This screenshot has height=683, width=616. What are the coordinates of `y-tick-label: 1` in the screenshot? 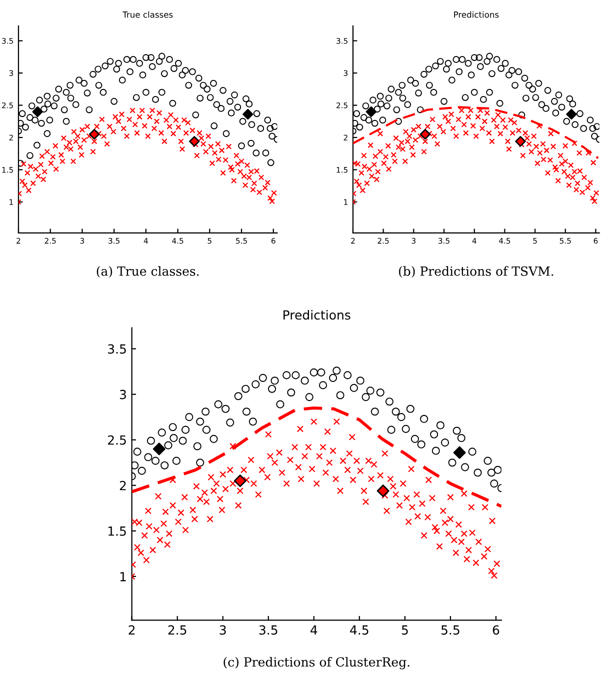 It's located at (123, 577).